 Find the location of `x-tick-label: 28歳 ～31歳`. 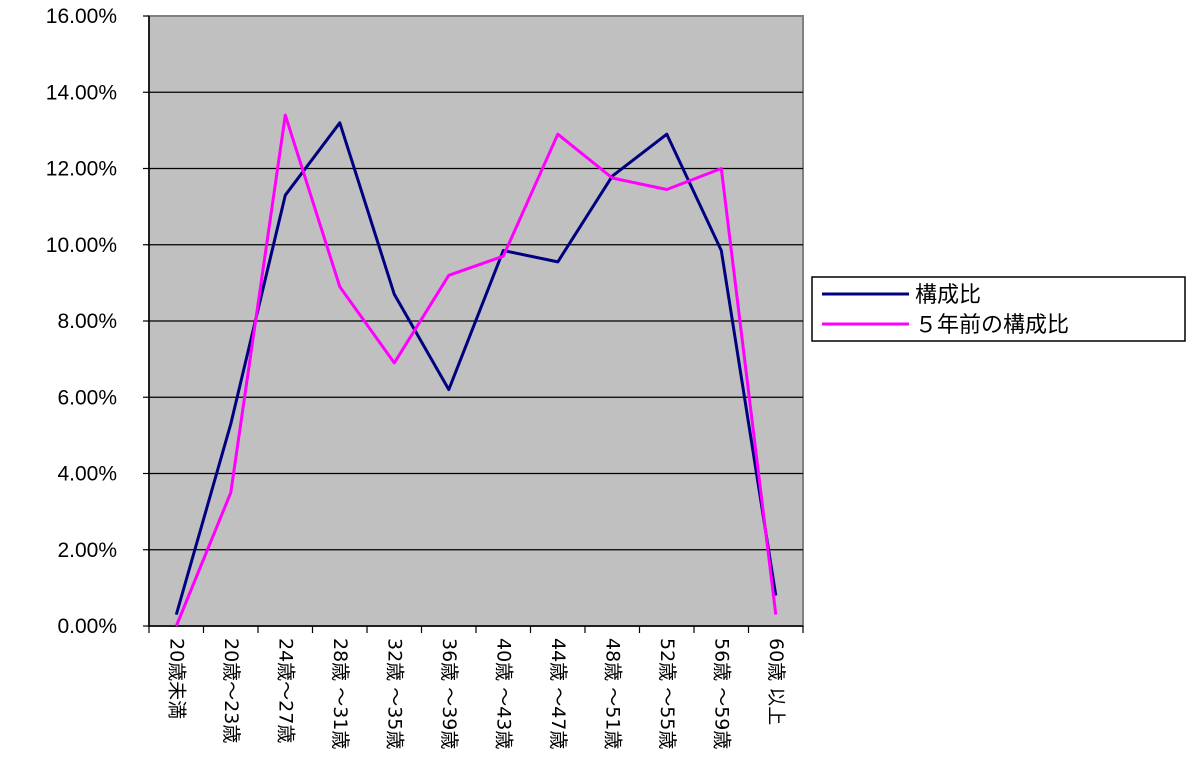

x-tick-label: 28歳 ～31歳 is located at coordinates (340, 693).